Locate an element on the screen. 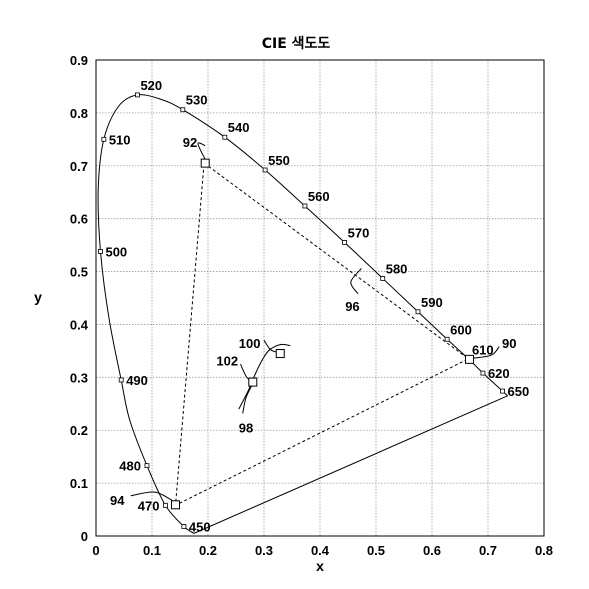 The width and height of the screenshot is (589, 589). wavelength-label-520: 520 is located at coordinates (151, 85).